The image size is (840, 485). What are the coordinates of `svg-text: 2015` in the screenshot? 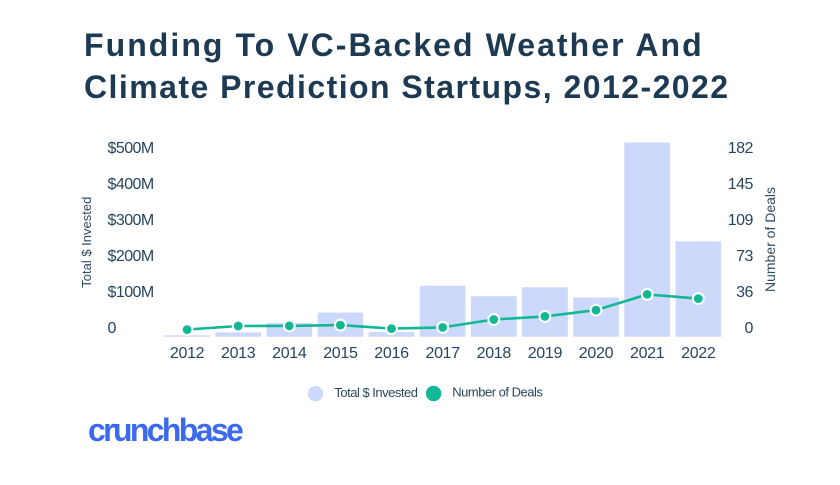 It's located at (340, 353).